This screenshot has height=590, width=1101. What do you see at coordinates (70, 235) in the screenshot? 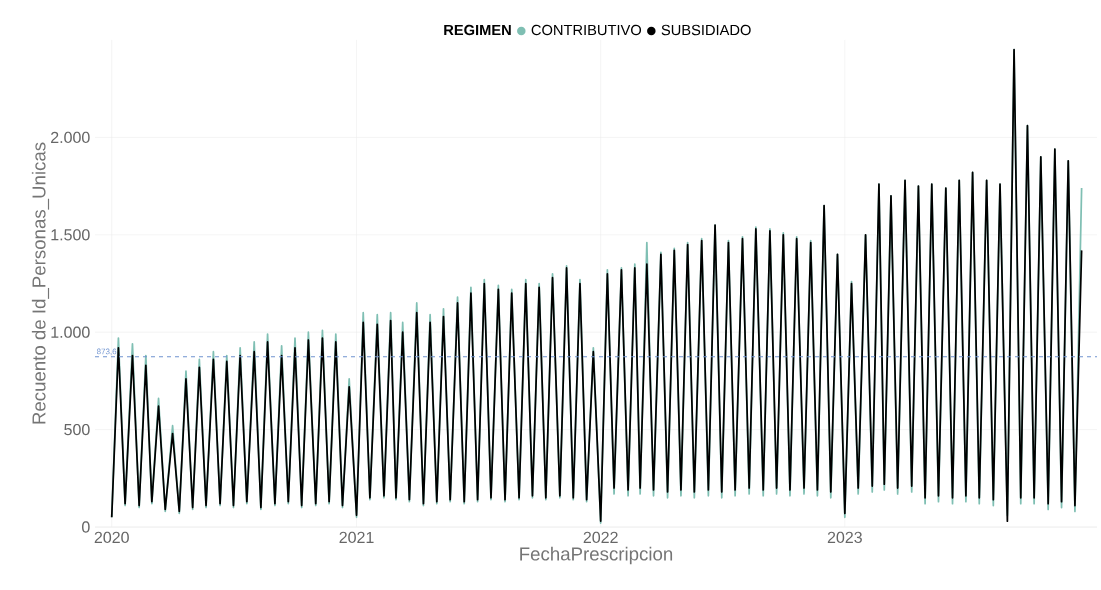
I see `y-tick-label: 1.500` at bounding box center [70, 235].